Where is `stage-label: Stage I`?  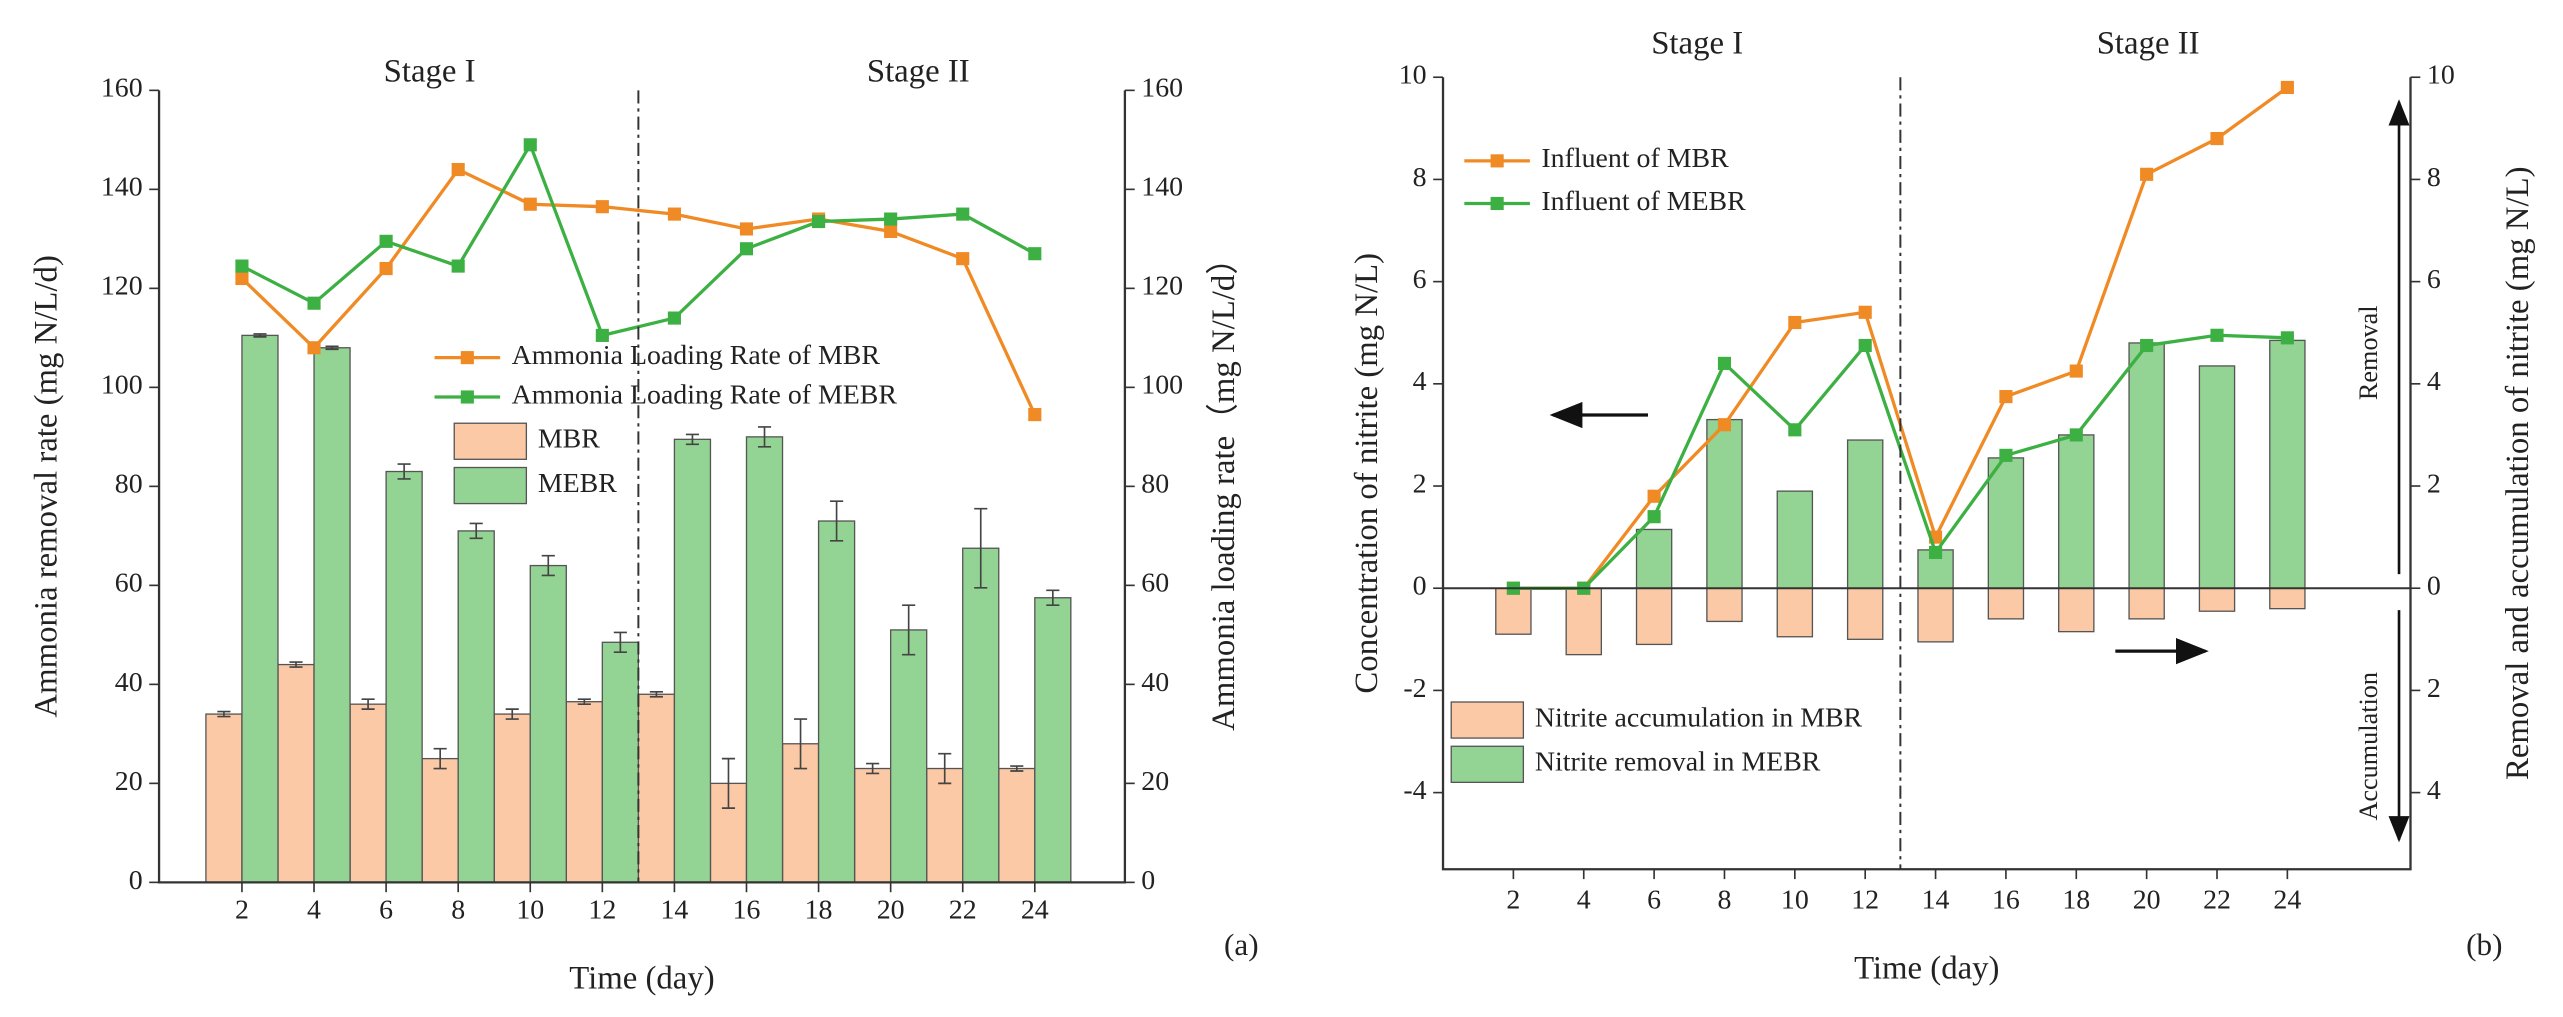
stage-label: Stage I is located at coordinates (1697, 44).